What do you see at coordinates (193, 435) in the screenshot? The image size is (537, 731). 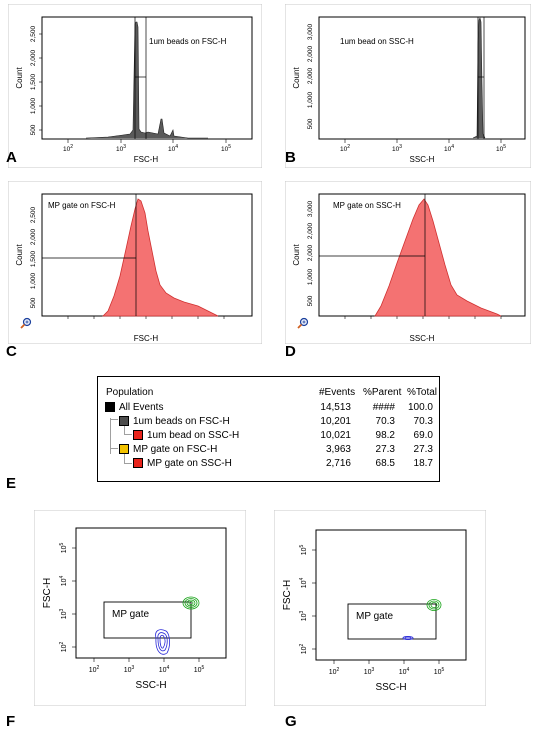 I see `population-name: 1um bead on SSC-H` at bounding box center [193, 435].